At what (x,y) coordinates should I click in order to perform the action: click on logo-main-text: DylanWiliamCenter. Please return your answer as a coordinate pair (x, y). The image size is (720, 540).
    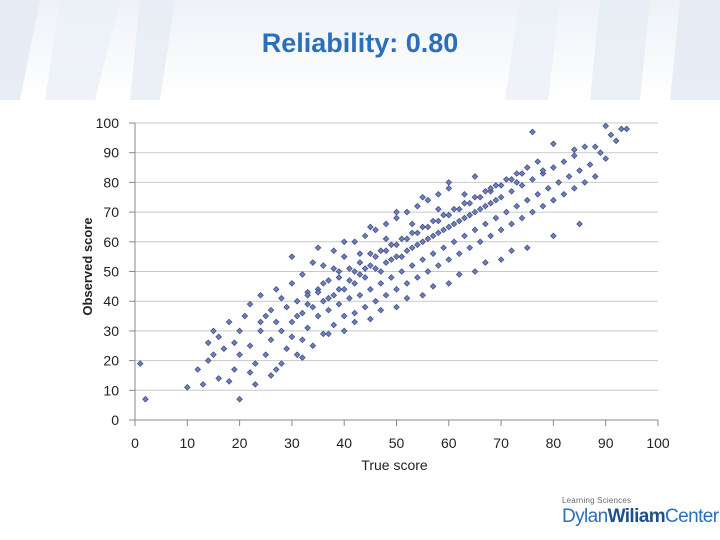
    Looking at the image, I should click on (640, 517).